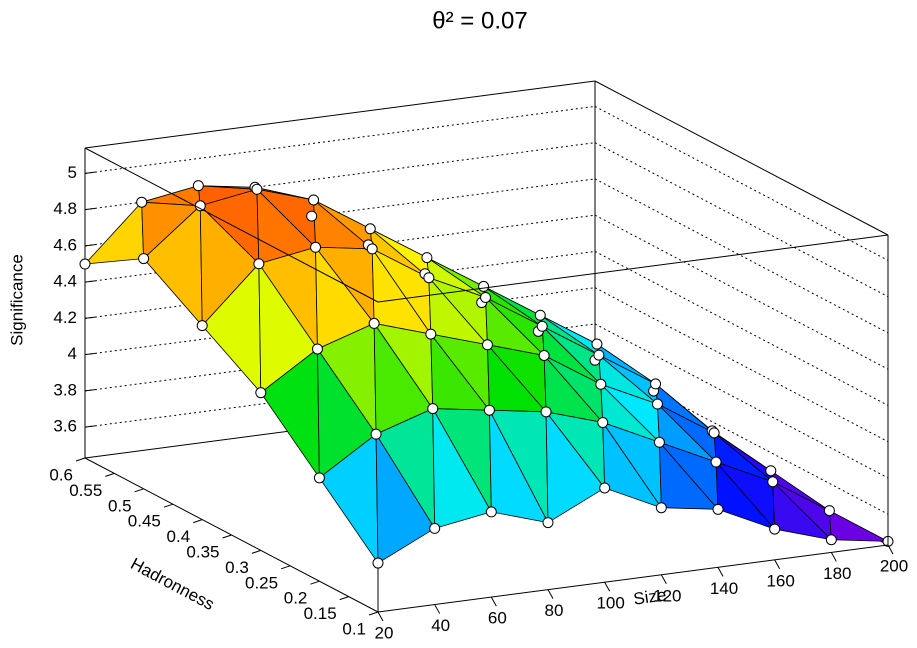 The image size is (917, 648). Describe the element at coordinates (72, 353) in the screenshot. I see `z-tick-label: 4` at that location.